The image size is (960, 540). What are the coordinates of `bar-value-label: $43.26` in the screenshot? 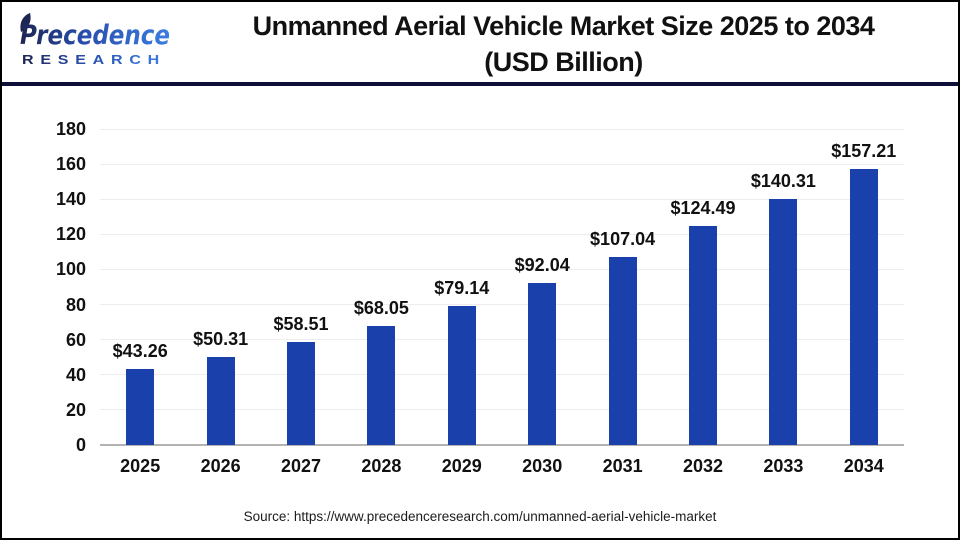 It's located at (140, 351).